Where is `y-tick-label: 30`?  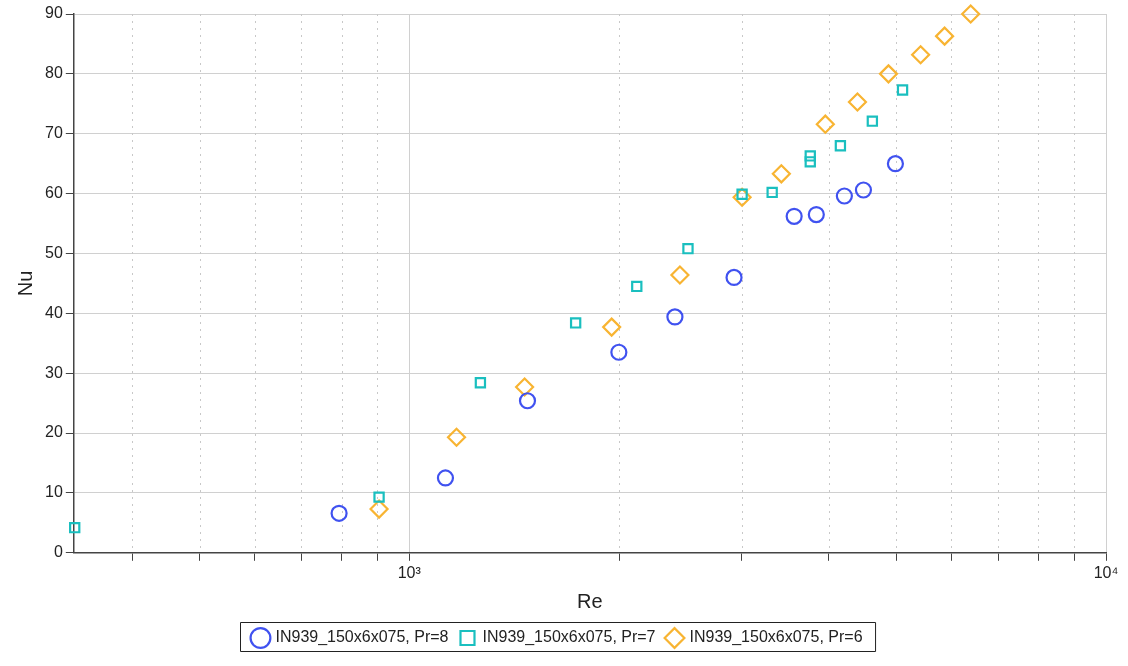
y-tick-label: 30 is located at coordinates (54, 372).